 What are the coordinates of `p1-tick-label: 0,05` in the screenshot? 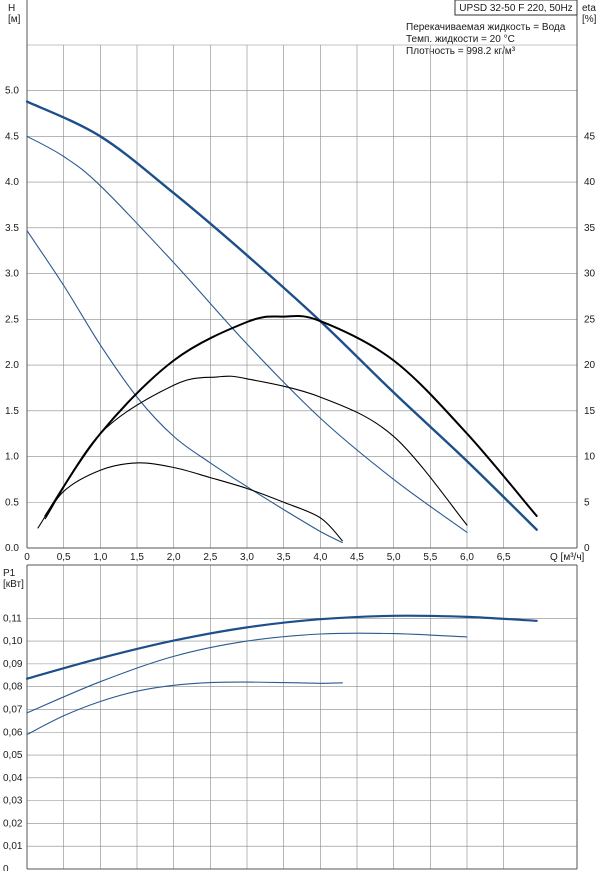 It's located at (13, 755).